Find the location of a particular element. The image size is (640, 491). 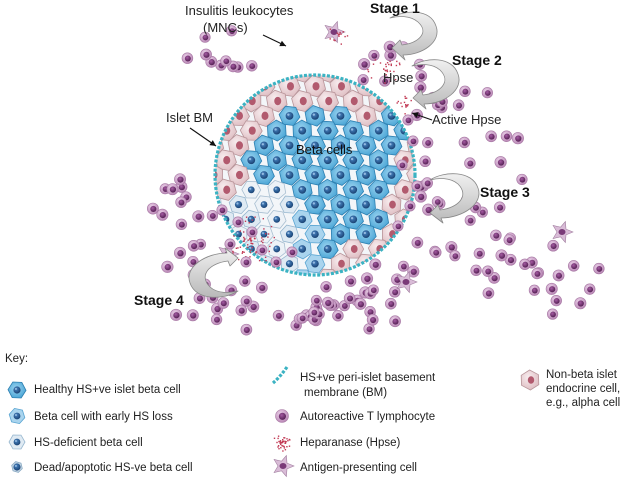

key-heparanase-icon is located at coordinates (282, 443).